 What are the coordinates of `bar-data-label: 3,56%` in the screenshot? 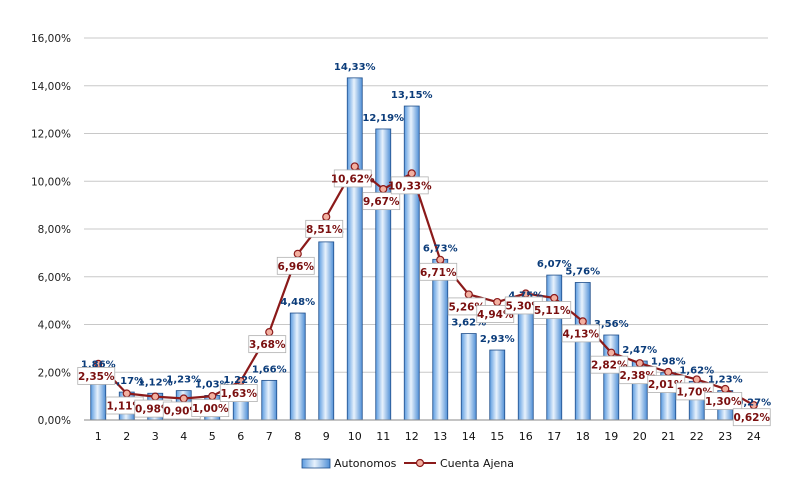 It's located at (611, 324).